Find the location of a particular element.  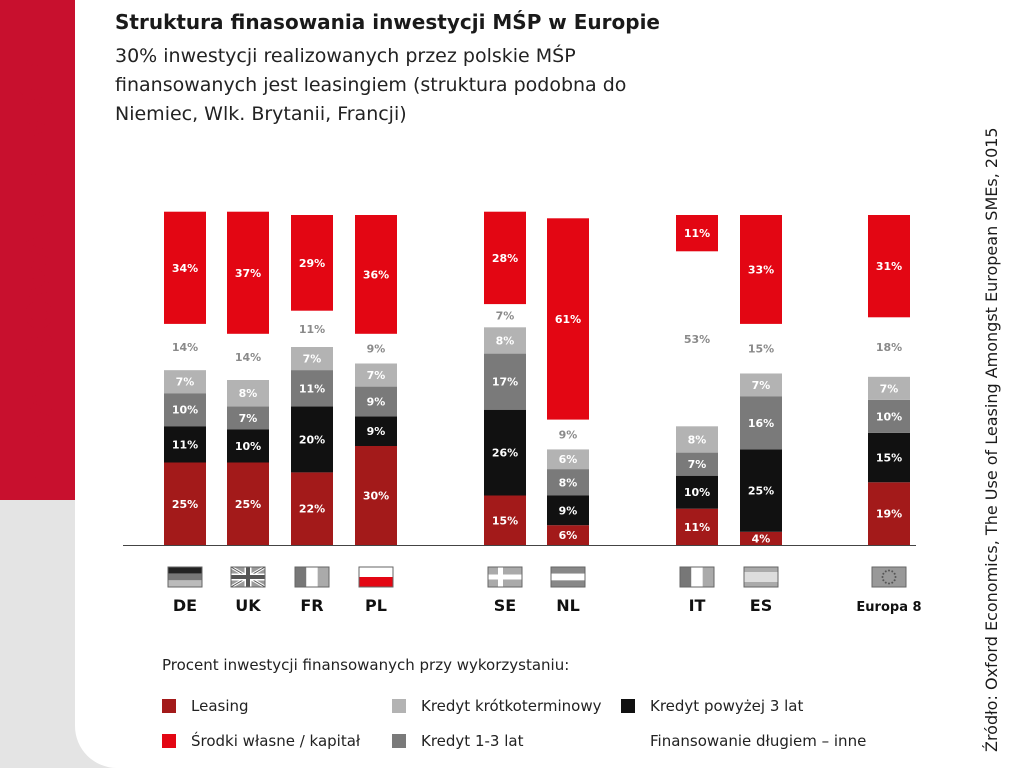

data-label: 17% is located at coordinates (505, 382).